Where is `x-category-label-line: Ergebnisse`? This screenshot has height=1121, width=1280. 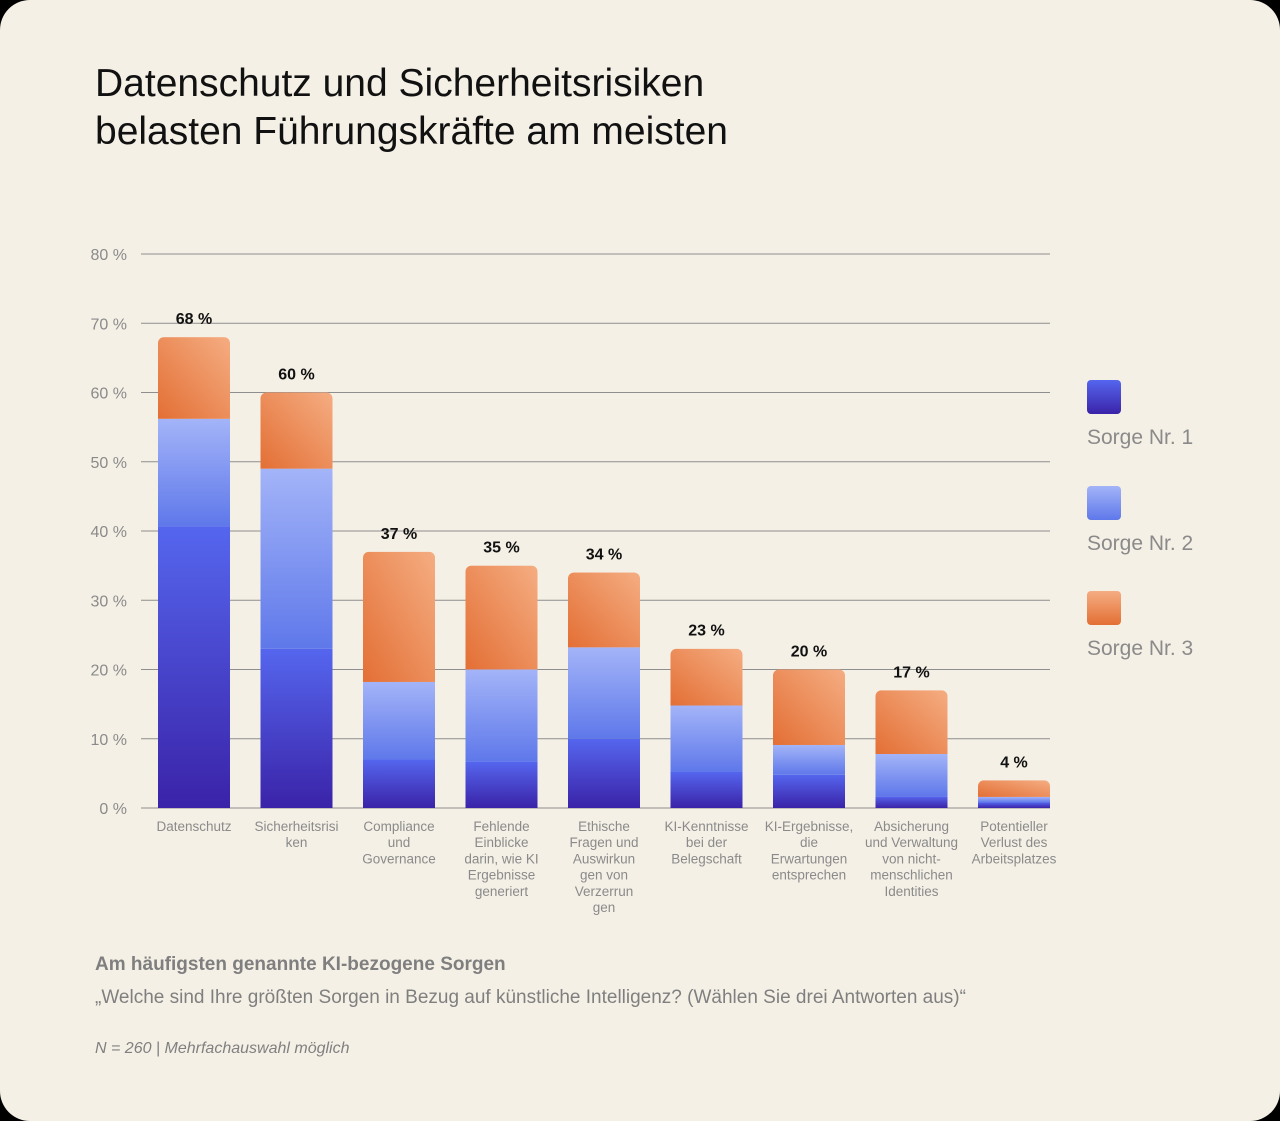 x-category-label-line: Ergebnisse is located at coordinates (502, 875).